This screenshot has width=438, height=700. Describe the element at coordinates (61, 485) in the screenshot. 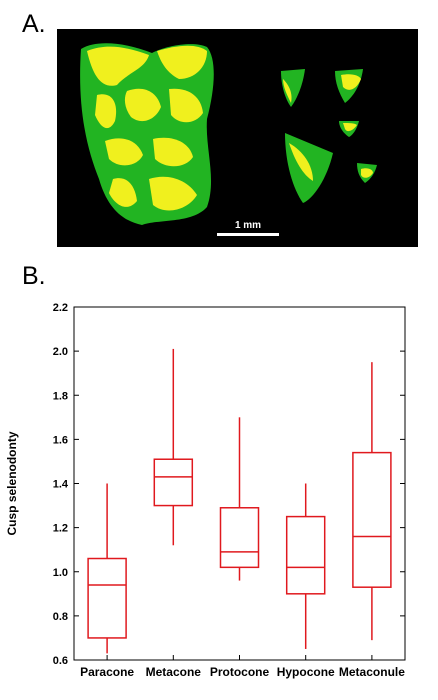

I see `y-tick-label: 1.4` at that location.